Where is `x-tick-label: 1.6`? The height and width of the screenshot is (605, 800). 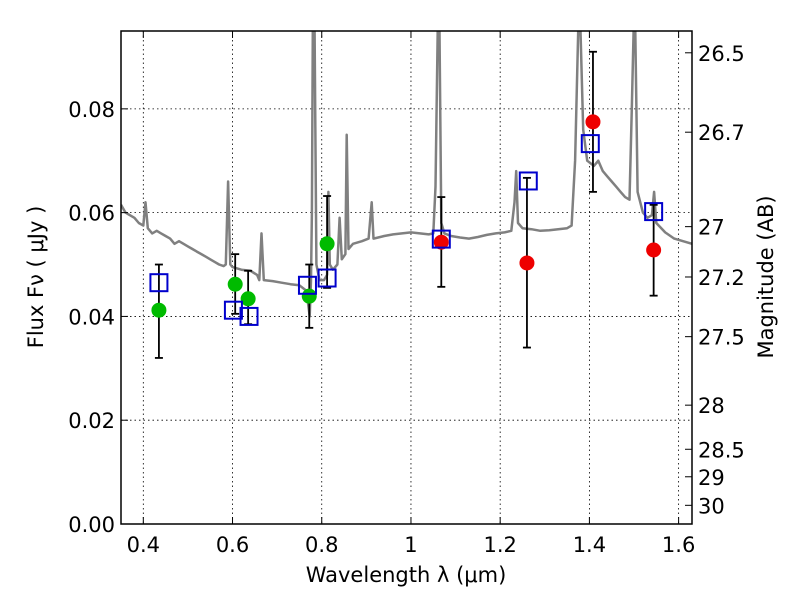
x-tick-label: 1.6 is located at coordinates (678, 545).